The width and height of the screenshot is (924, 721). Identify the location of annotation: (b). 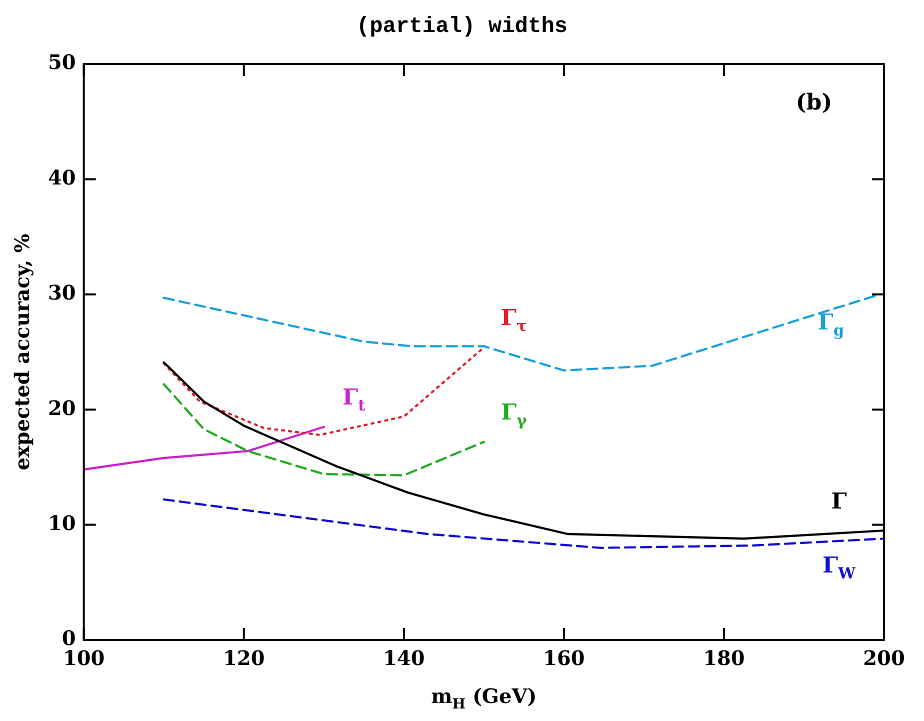
(814, 103).